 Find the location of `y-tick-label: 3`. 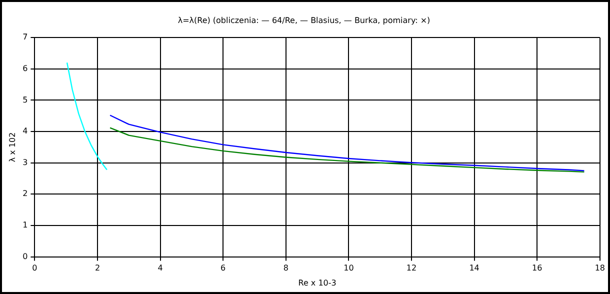

y-tick-label: 3 is located at coordinates (25, 162).